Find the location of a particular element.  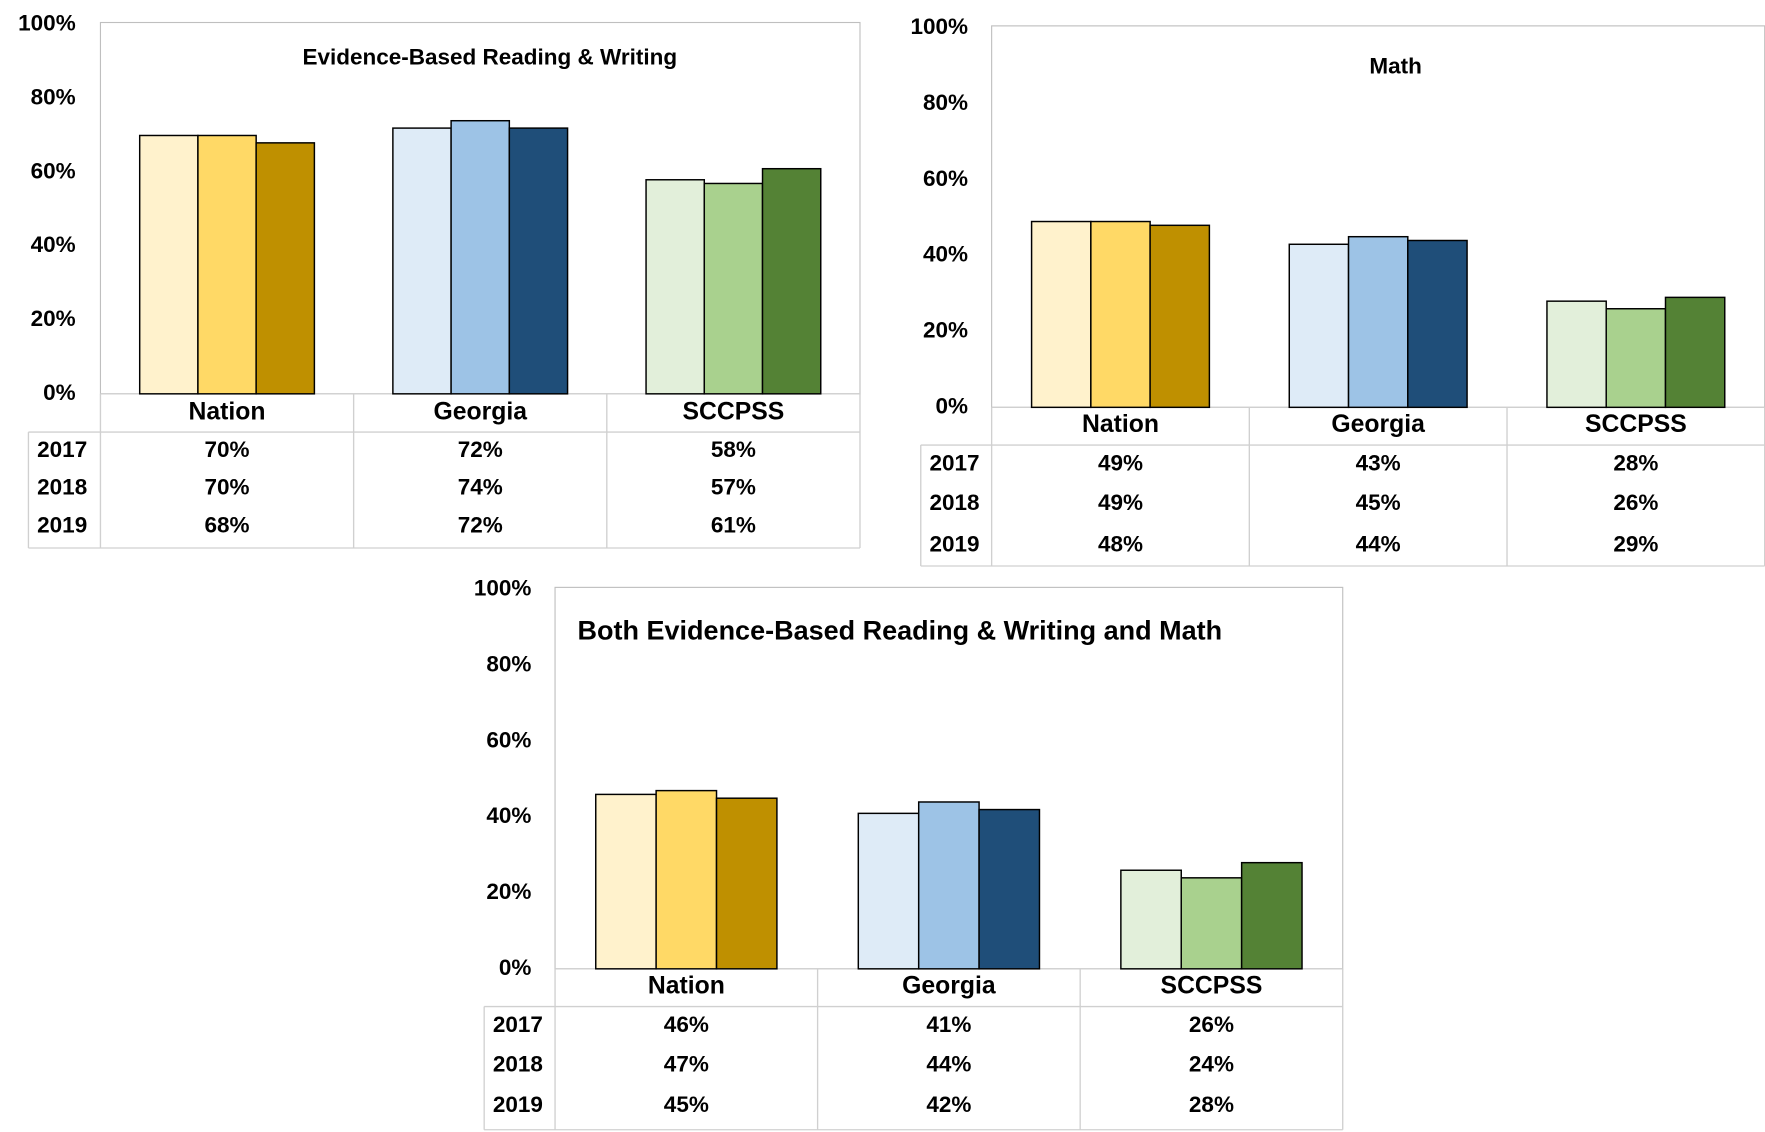

data-label: 58% is located at coordinates (733, 449).